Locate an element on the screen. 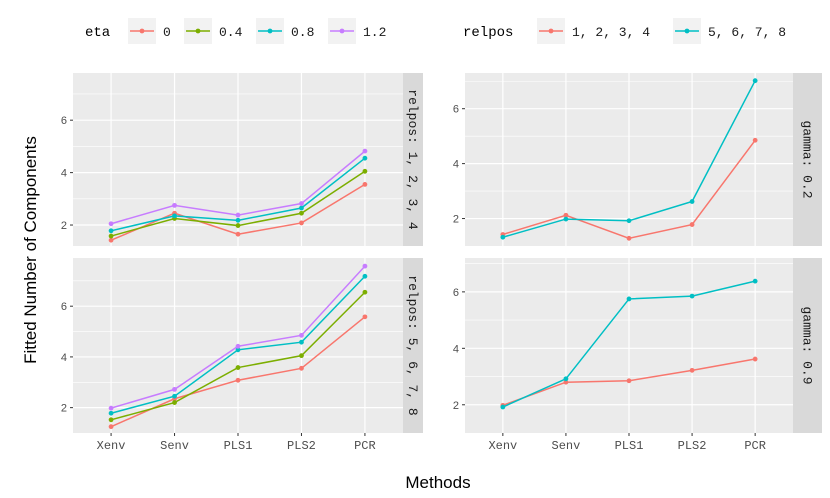  legend-item-label: 1, 2, 3, 4 is located at coordinates (611, 32).